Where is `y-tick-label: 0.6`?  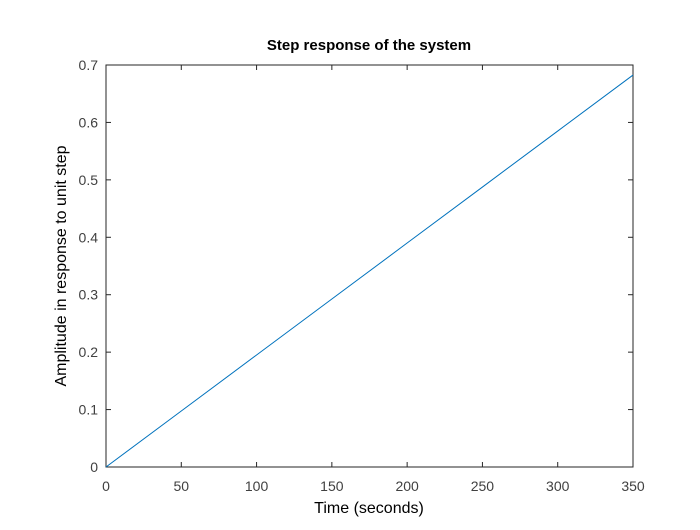 y-tick-label: 0.6 is located at coordinates (89, 122).